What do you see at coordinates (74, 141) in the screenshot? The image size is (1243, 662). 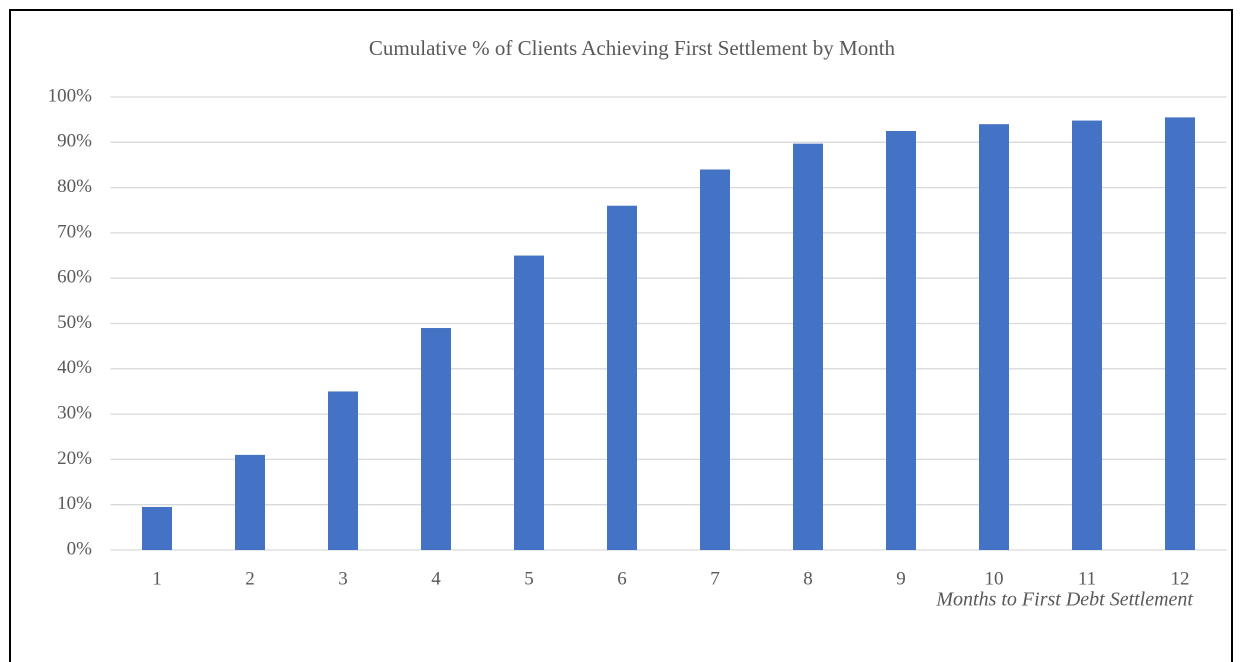 I see `y-tick-label: 90%` at bounding box center [74, 141].